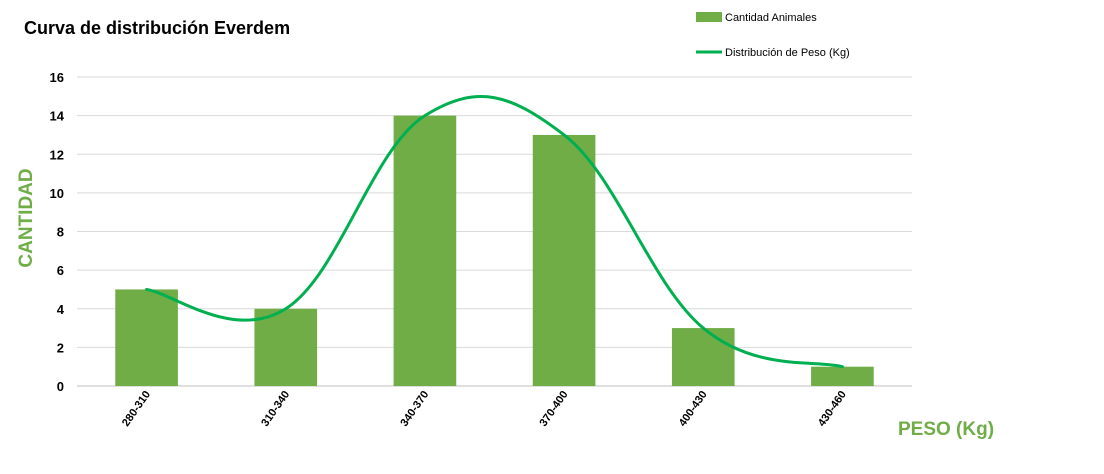 Image resolution: width=1104 pixels, height=474 pixels. I want to click on legend-line-label: Distribución de Peso (Kg), so click(787, 53).